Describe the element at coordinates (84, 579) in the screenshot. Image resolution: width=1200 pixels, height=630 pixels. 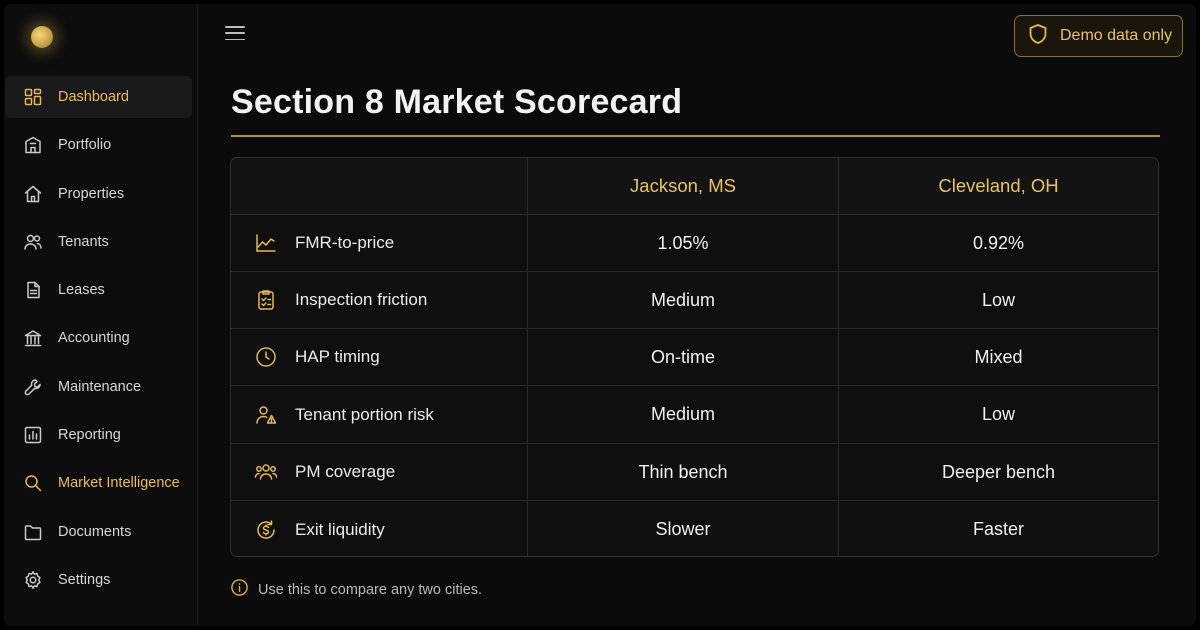
I see `sidebar-item-label: Settings` at that location.